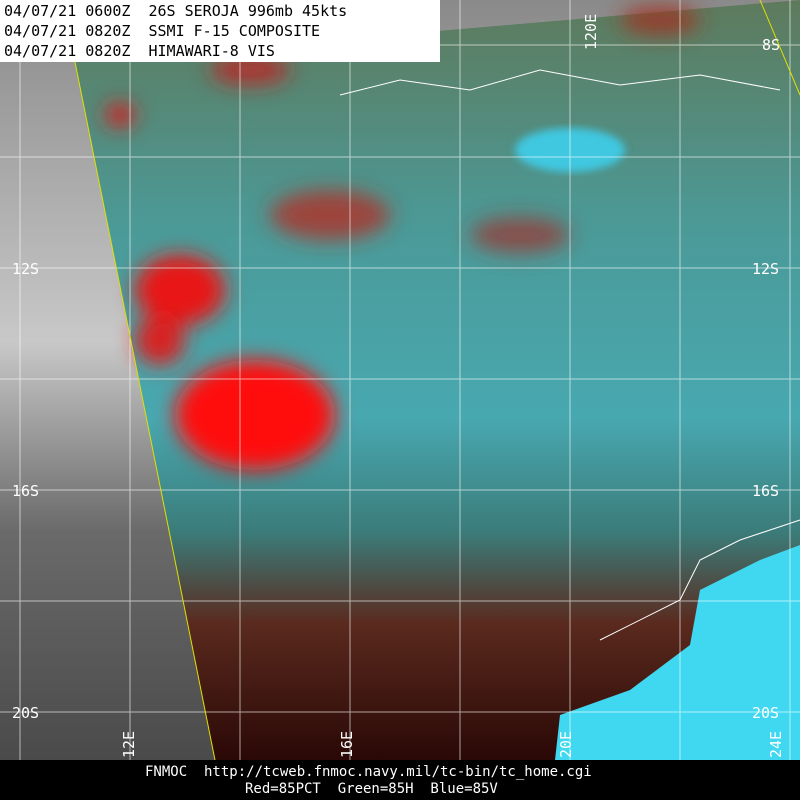  I want to click on lon-label: 20E, so click(566, 744).